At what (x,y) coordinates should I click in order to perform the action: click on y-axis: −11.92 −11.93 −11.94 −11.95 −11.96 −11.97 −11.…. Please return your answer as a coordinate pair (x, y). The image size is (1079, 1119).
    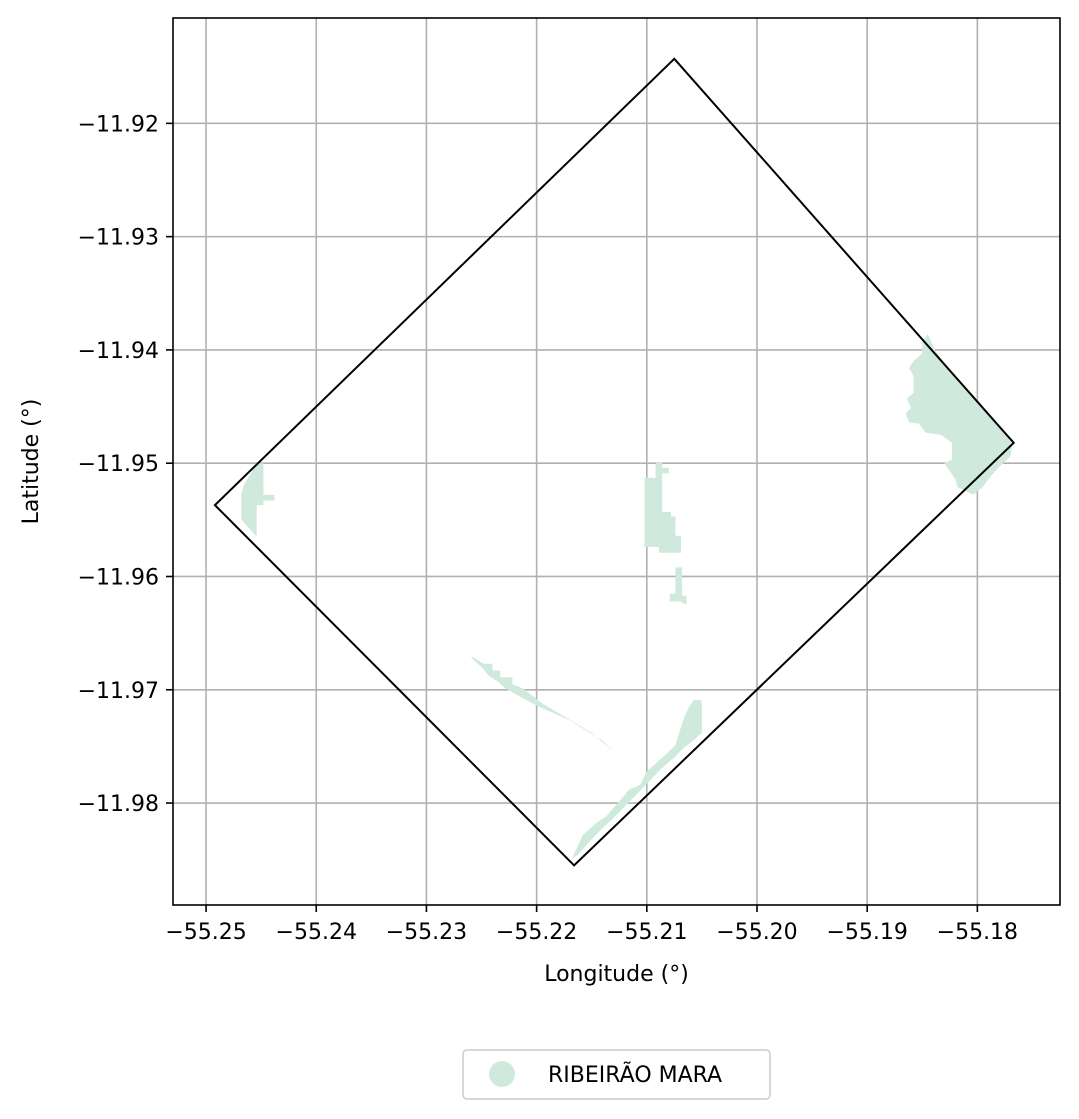
    Looking at the image, I should click on (125, 464).